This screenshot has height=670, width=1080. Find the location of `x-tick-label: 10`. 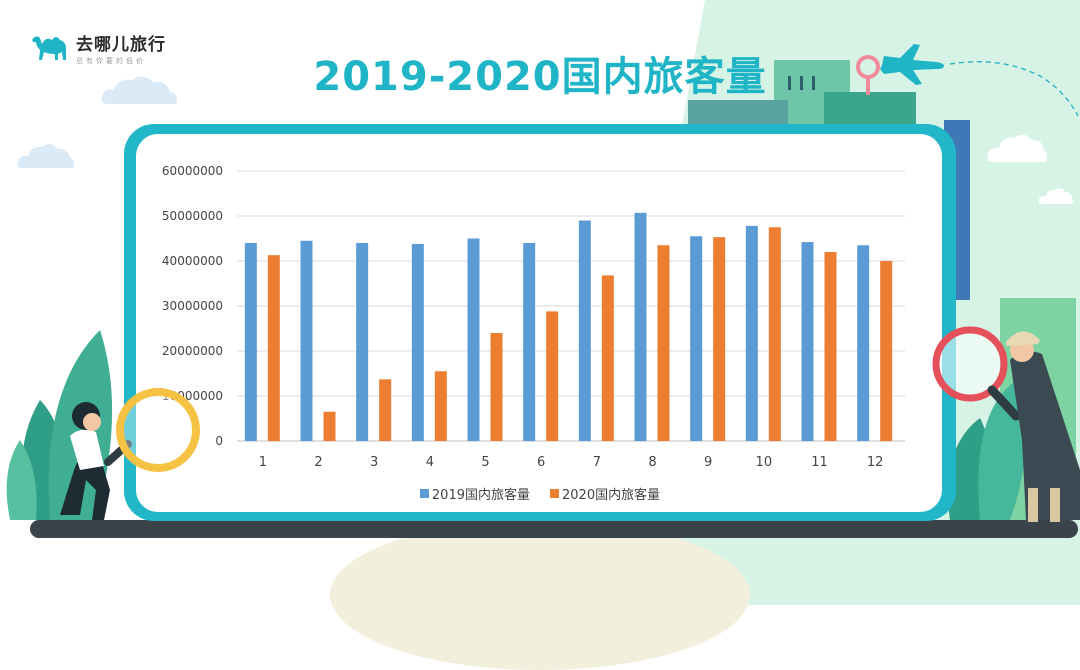

x-tick-label: 10 is located at coordinates (764, 462).